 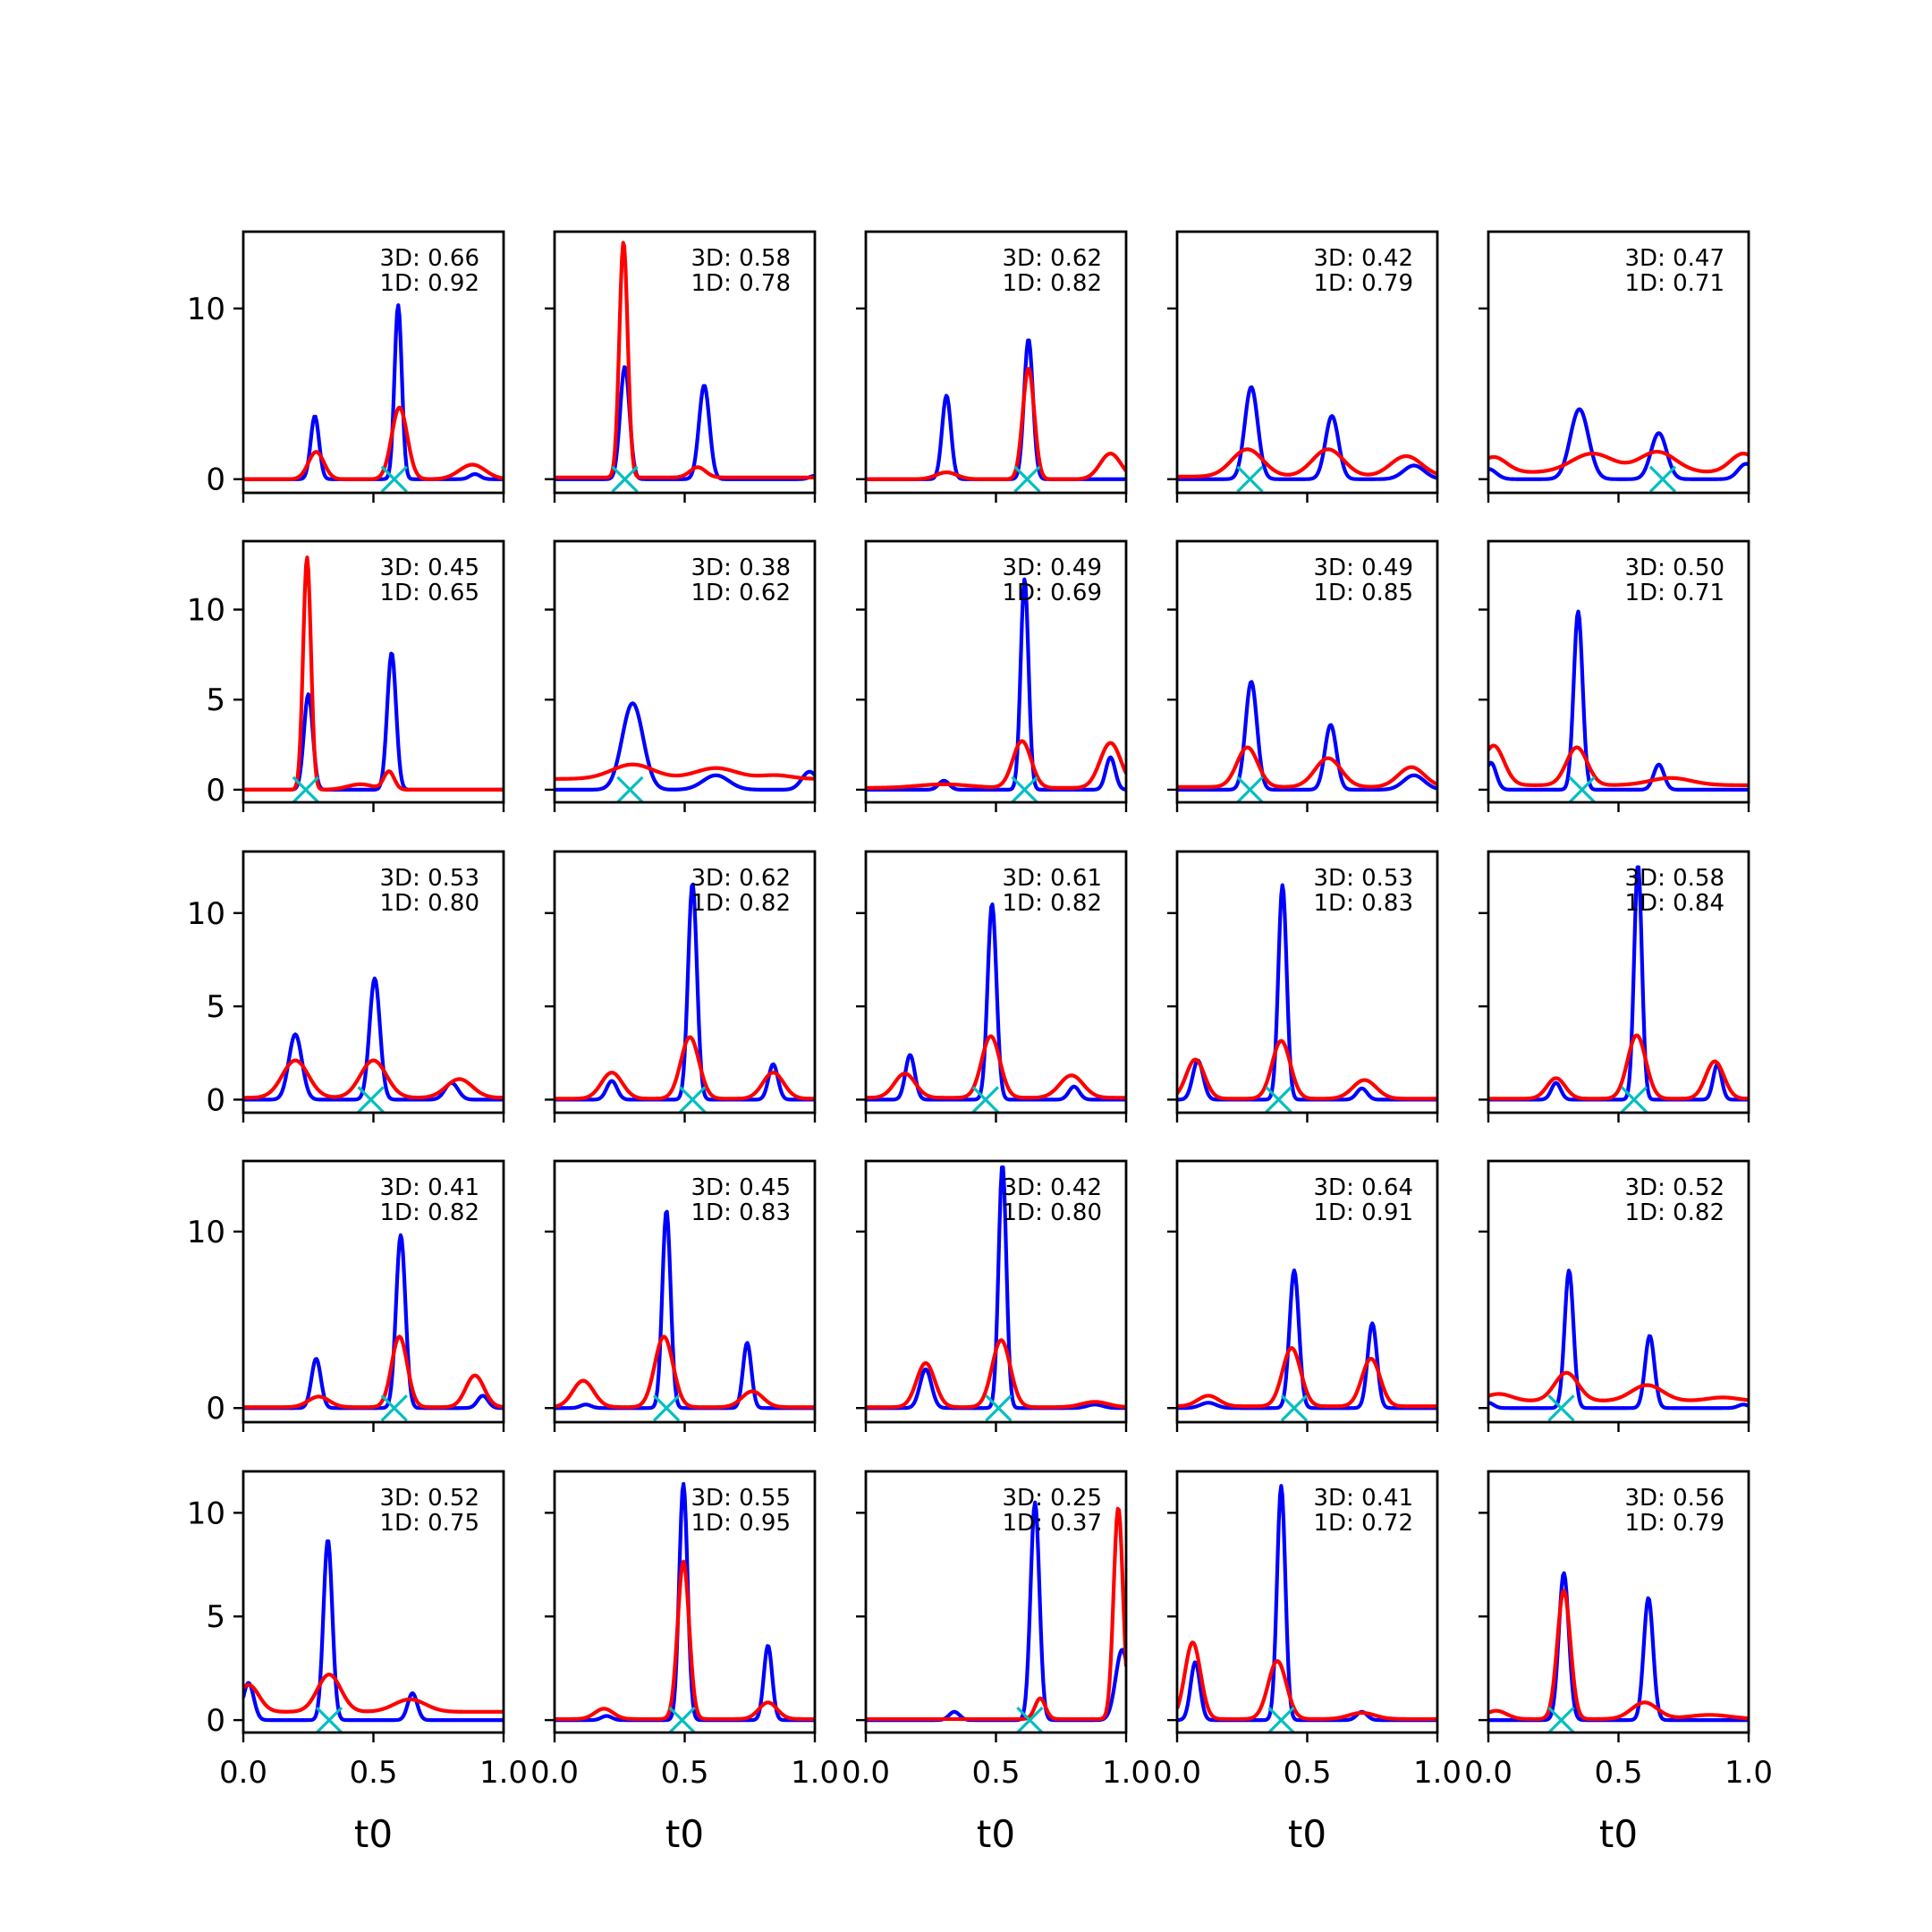 What do you see at coordinates (1052, 878) in the screenshot?
I see `annotation-3d: 3D: 0.61` at bounding box center [1052, 878].